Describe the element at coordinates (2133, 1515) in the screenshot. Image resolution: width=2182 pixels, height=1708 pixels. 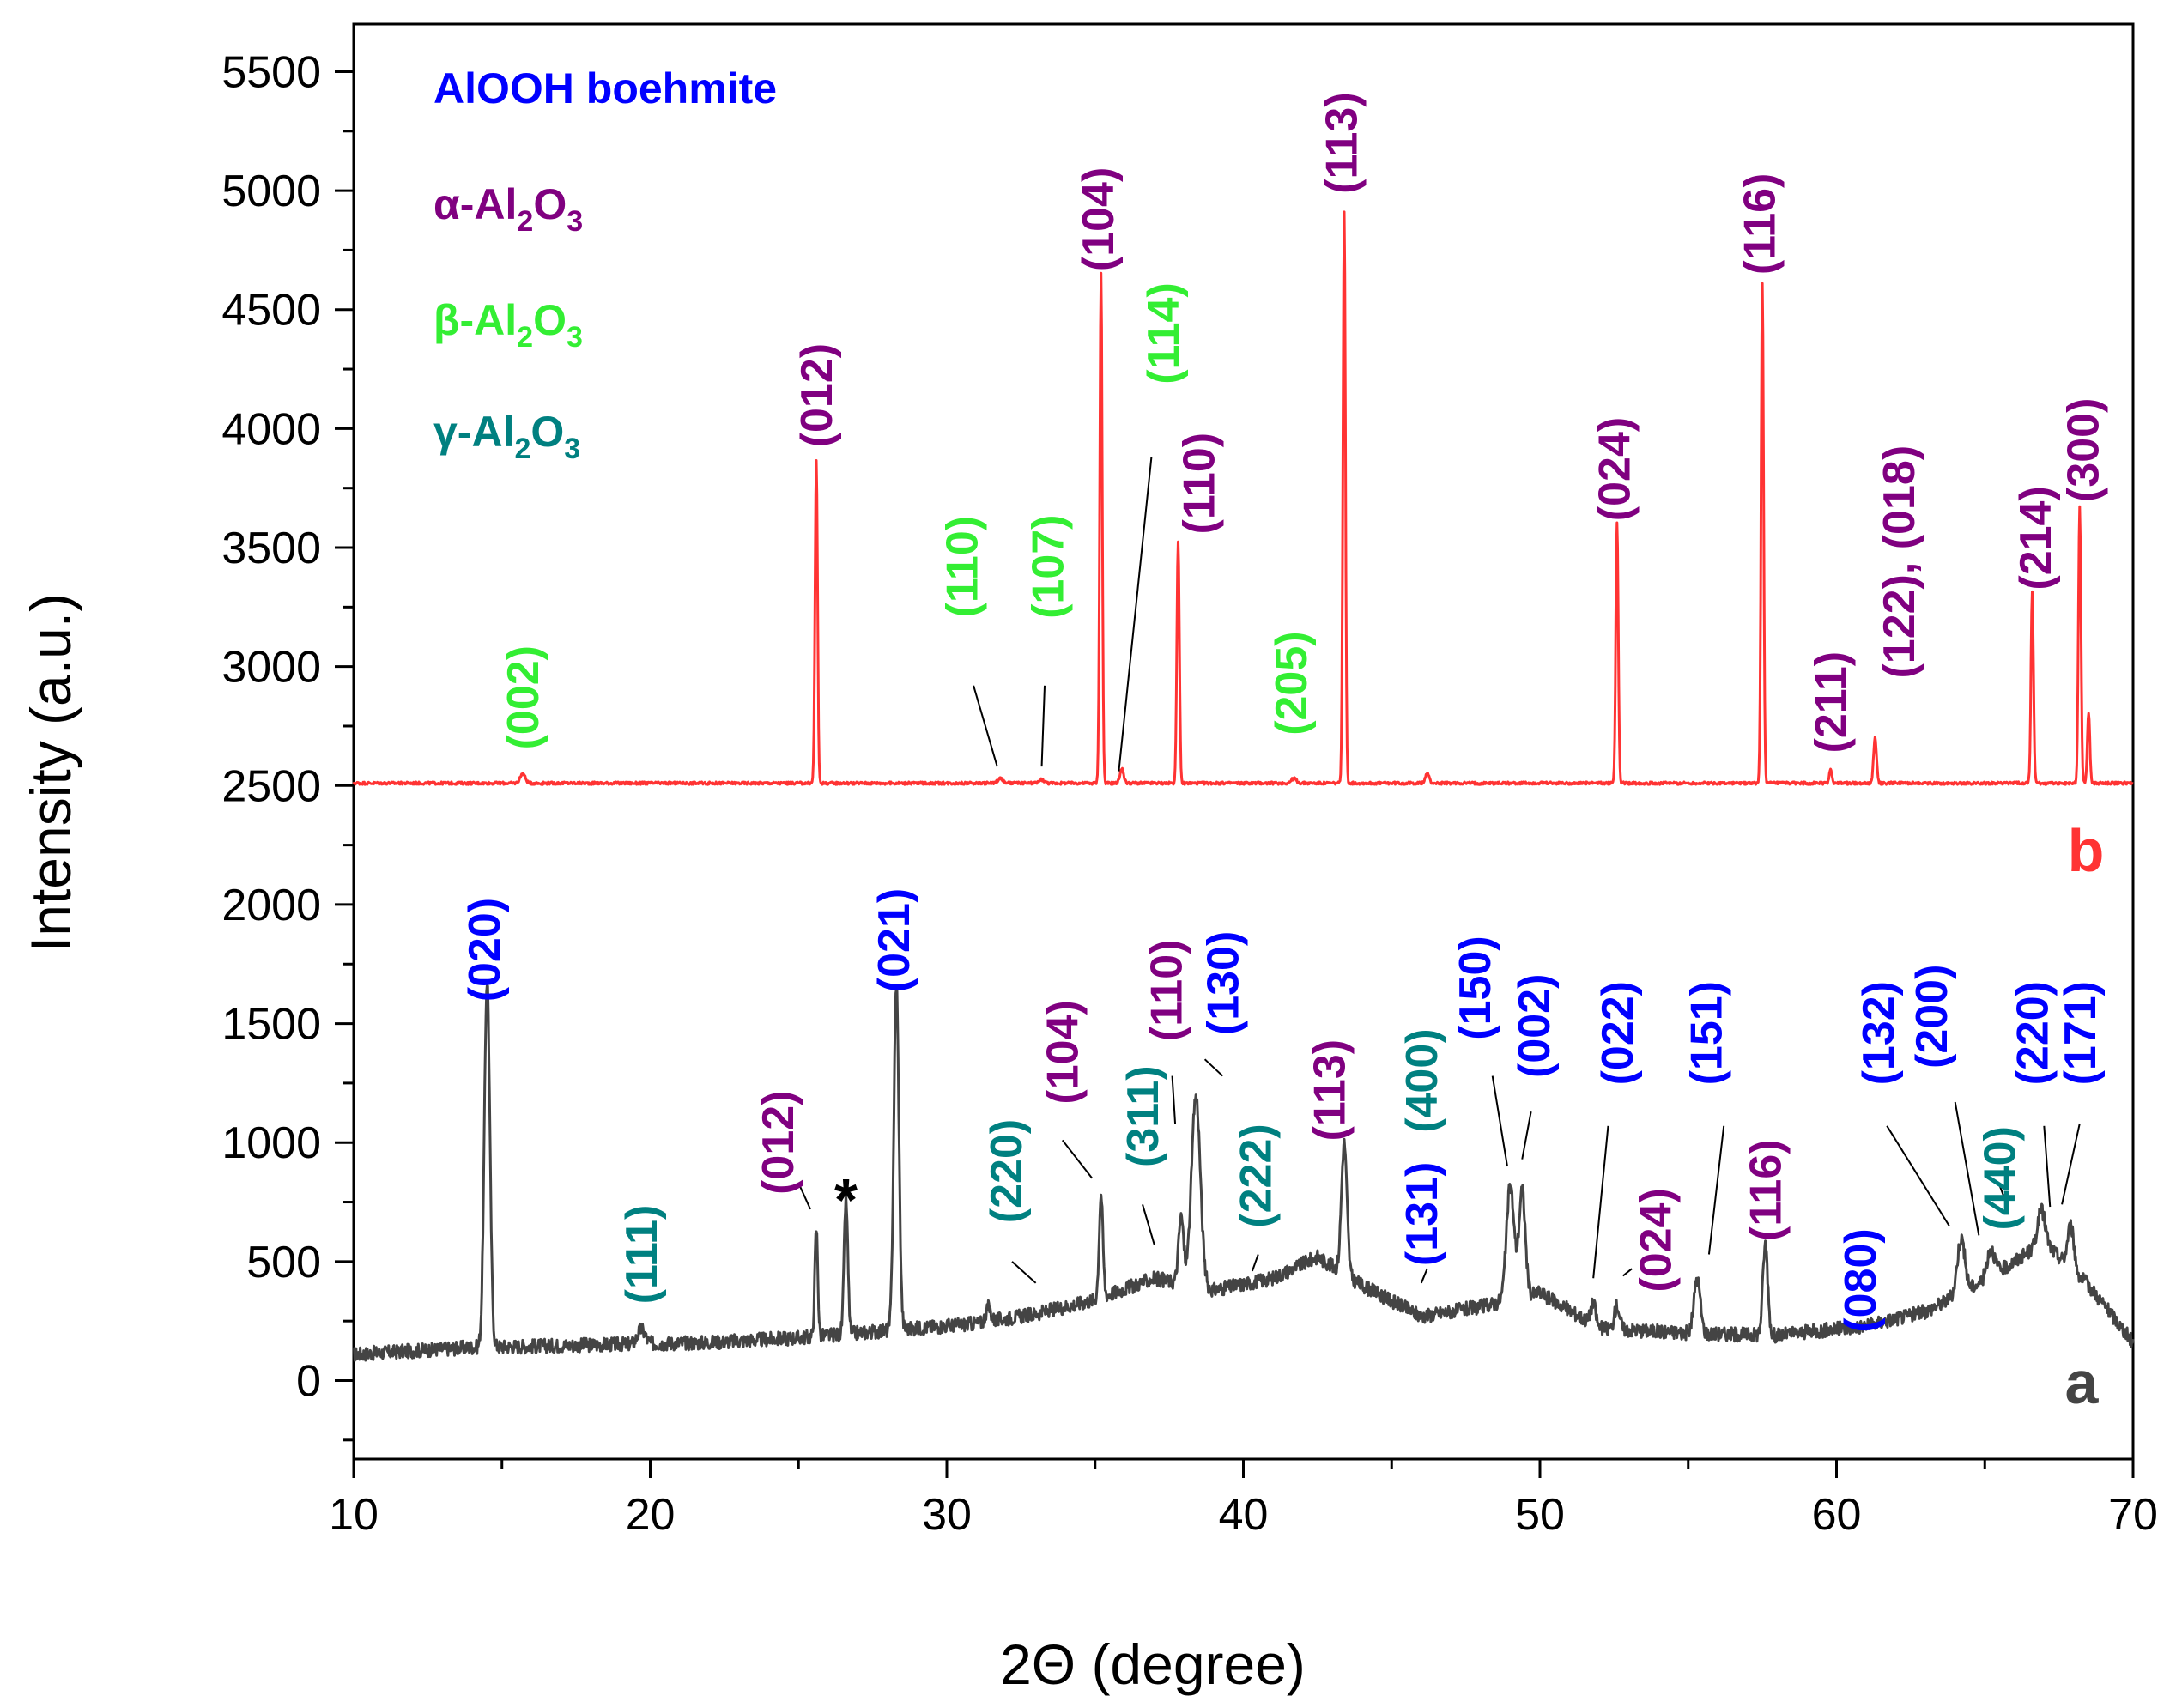
I see `x-tick-label: 70` at that location.